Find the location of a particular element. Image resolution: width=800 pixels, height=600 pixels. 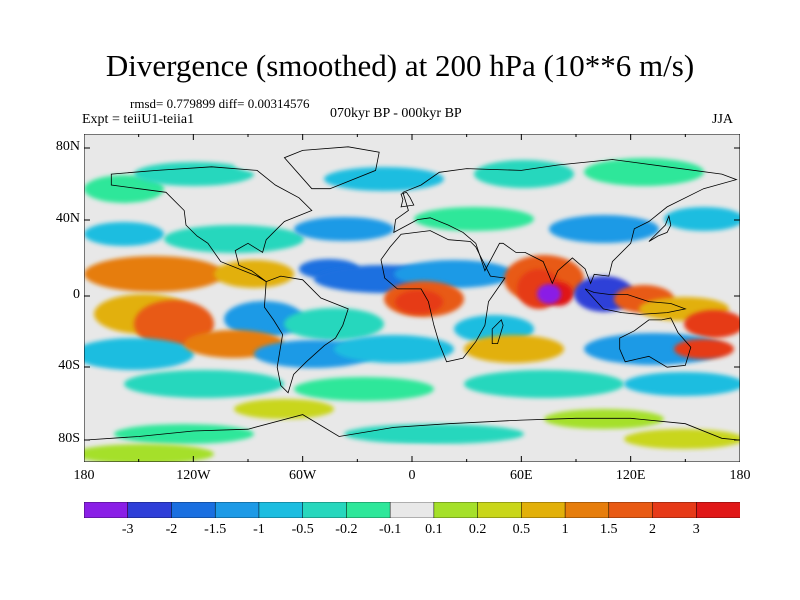

africa-outline is located at coordinates (443, 296).